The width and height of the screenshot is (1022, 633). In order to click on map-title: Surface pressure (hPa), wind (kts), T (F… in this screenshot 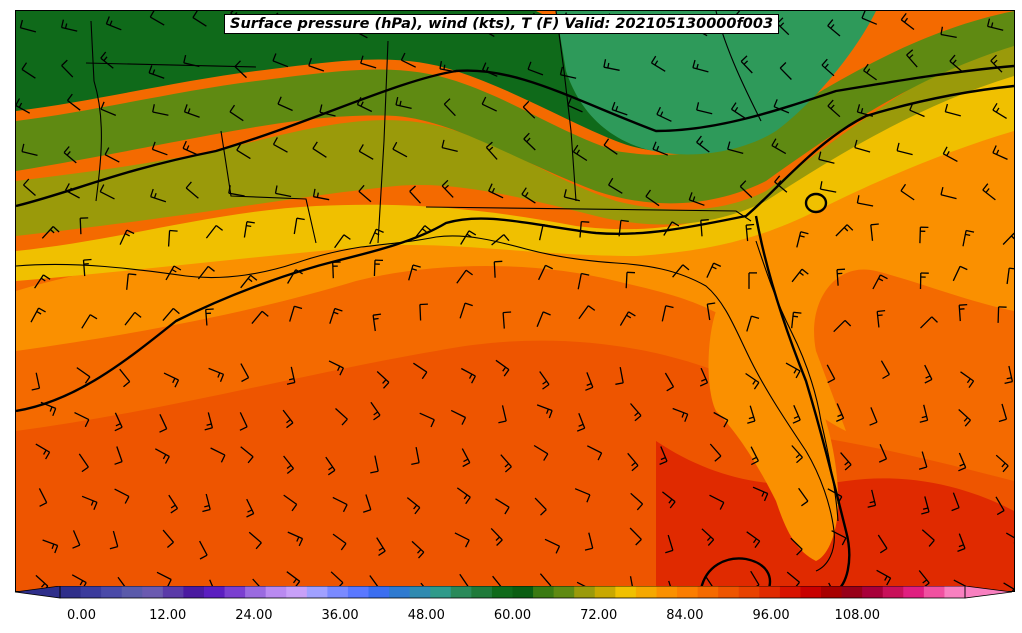, I will do `click(502, 24)`.